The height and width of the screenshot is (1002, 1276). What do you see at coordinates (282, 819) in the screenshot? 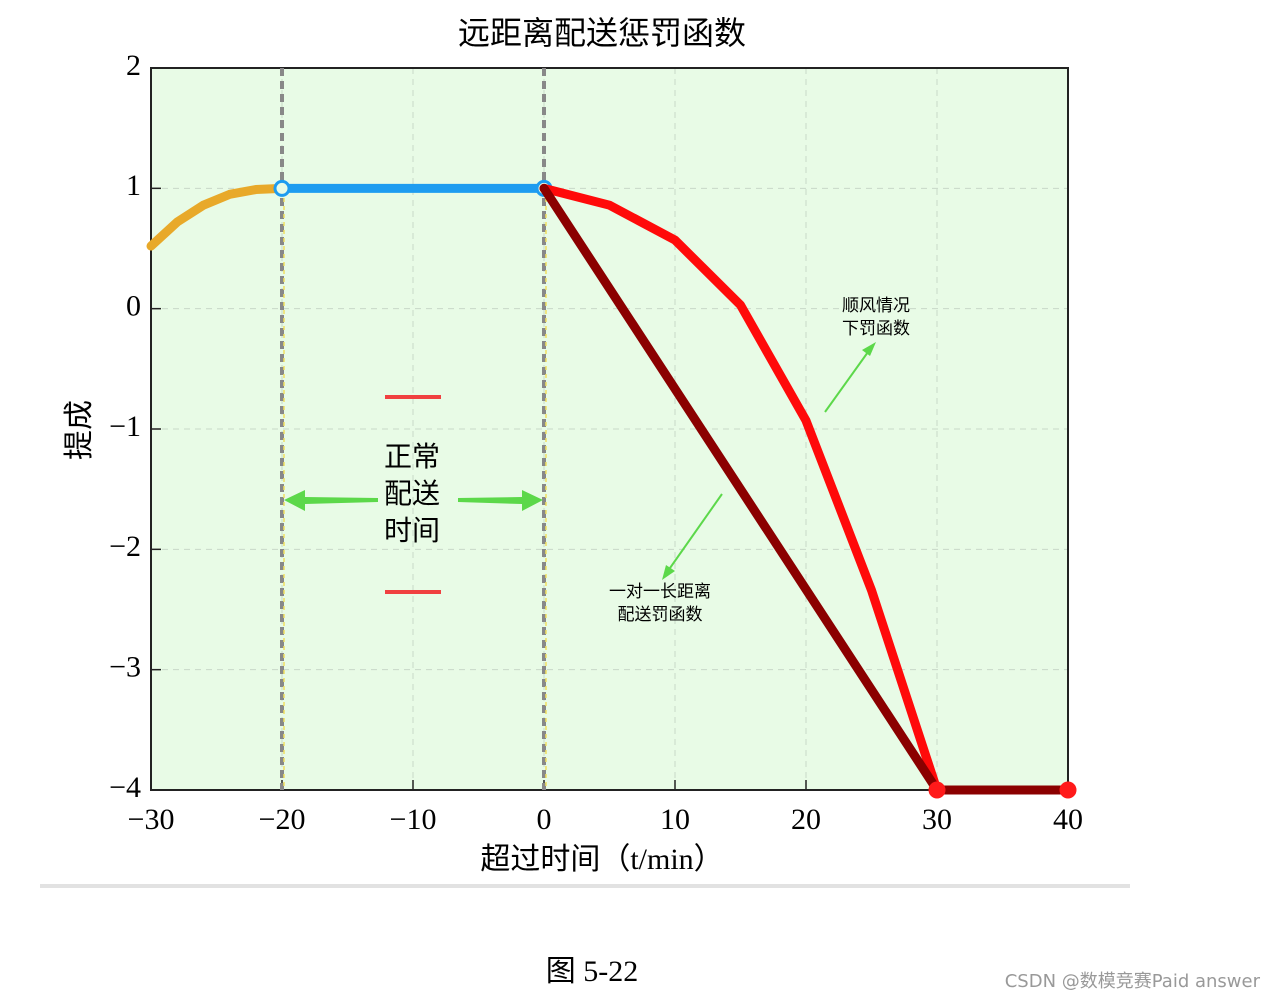
I see `x-tick-label: −20` at bounding box center [282, 819].